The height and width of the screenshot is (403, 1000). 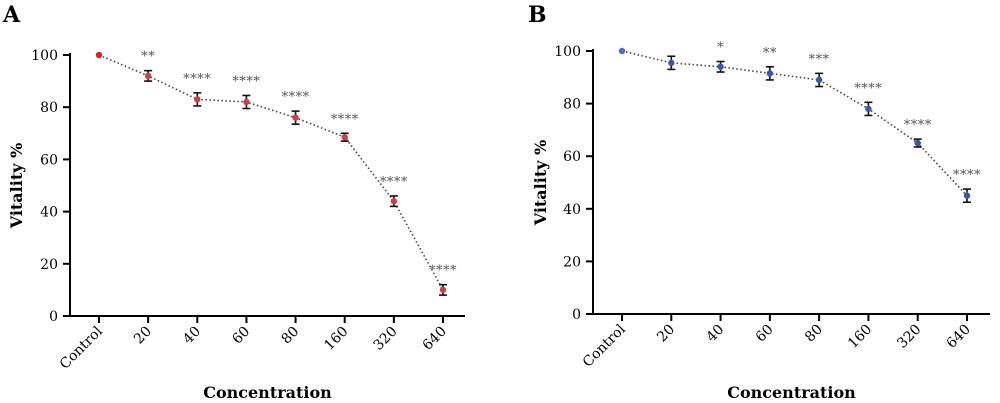 What do you see at coordinates (537, 15) in the screenshot?
I see `panel-label: B` at bounding box center [537, 15].